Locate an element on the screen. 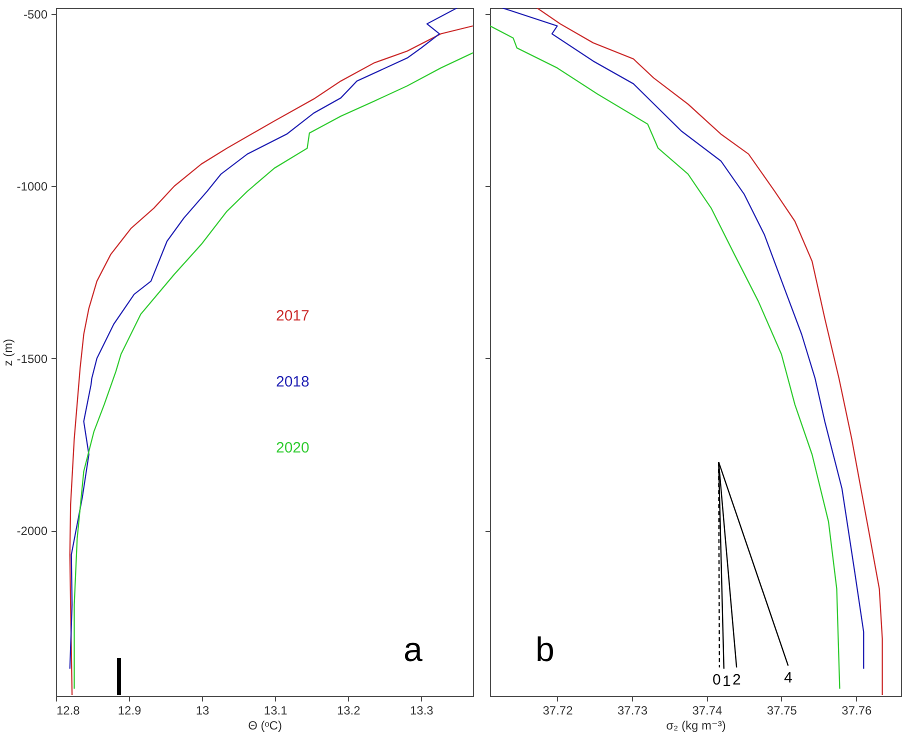 This screenshot has width=922, height=755. x-tick-label: 37.74 is located at coordinates (707, 711).